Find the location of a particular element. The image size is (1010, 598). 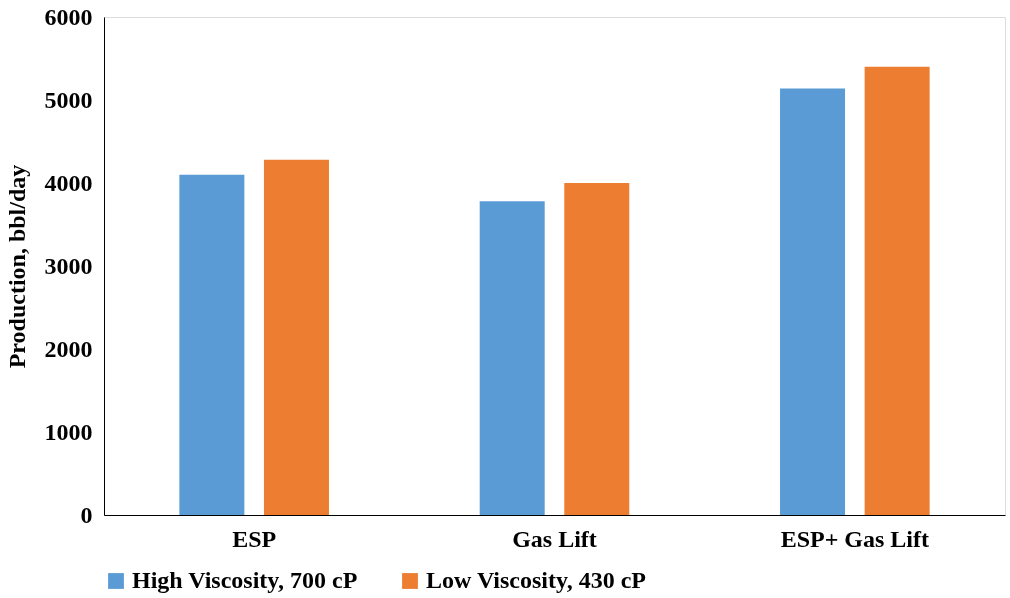

legend-label: High Viscosity, 700 cP is located at coordinates (245, 580).